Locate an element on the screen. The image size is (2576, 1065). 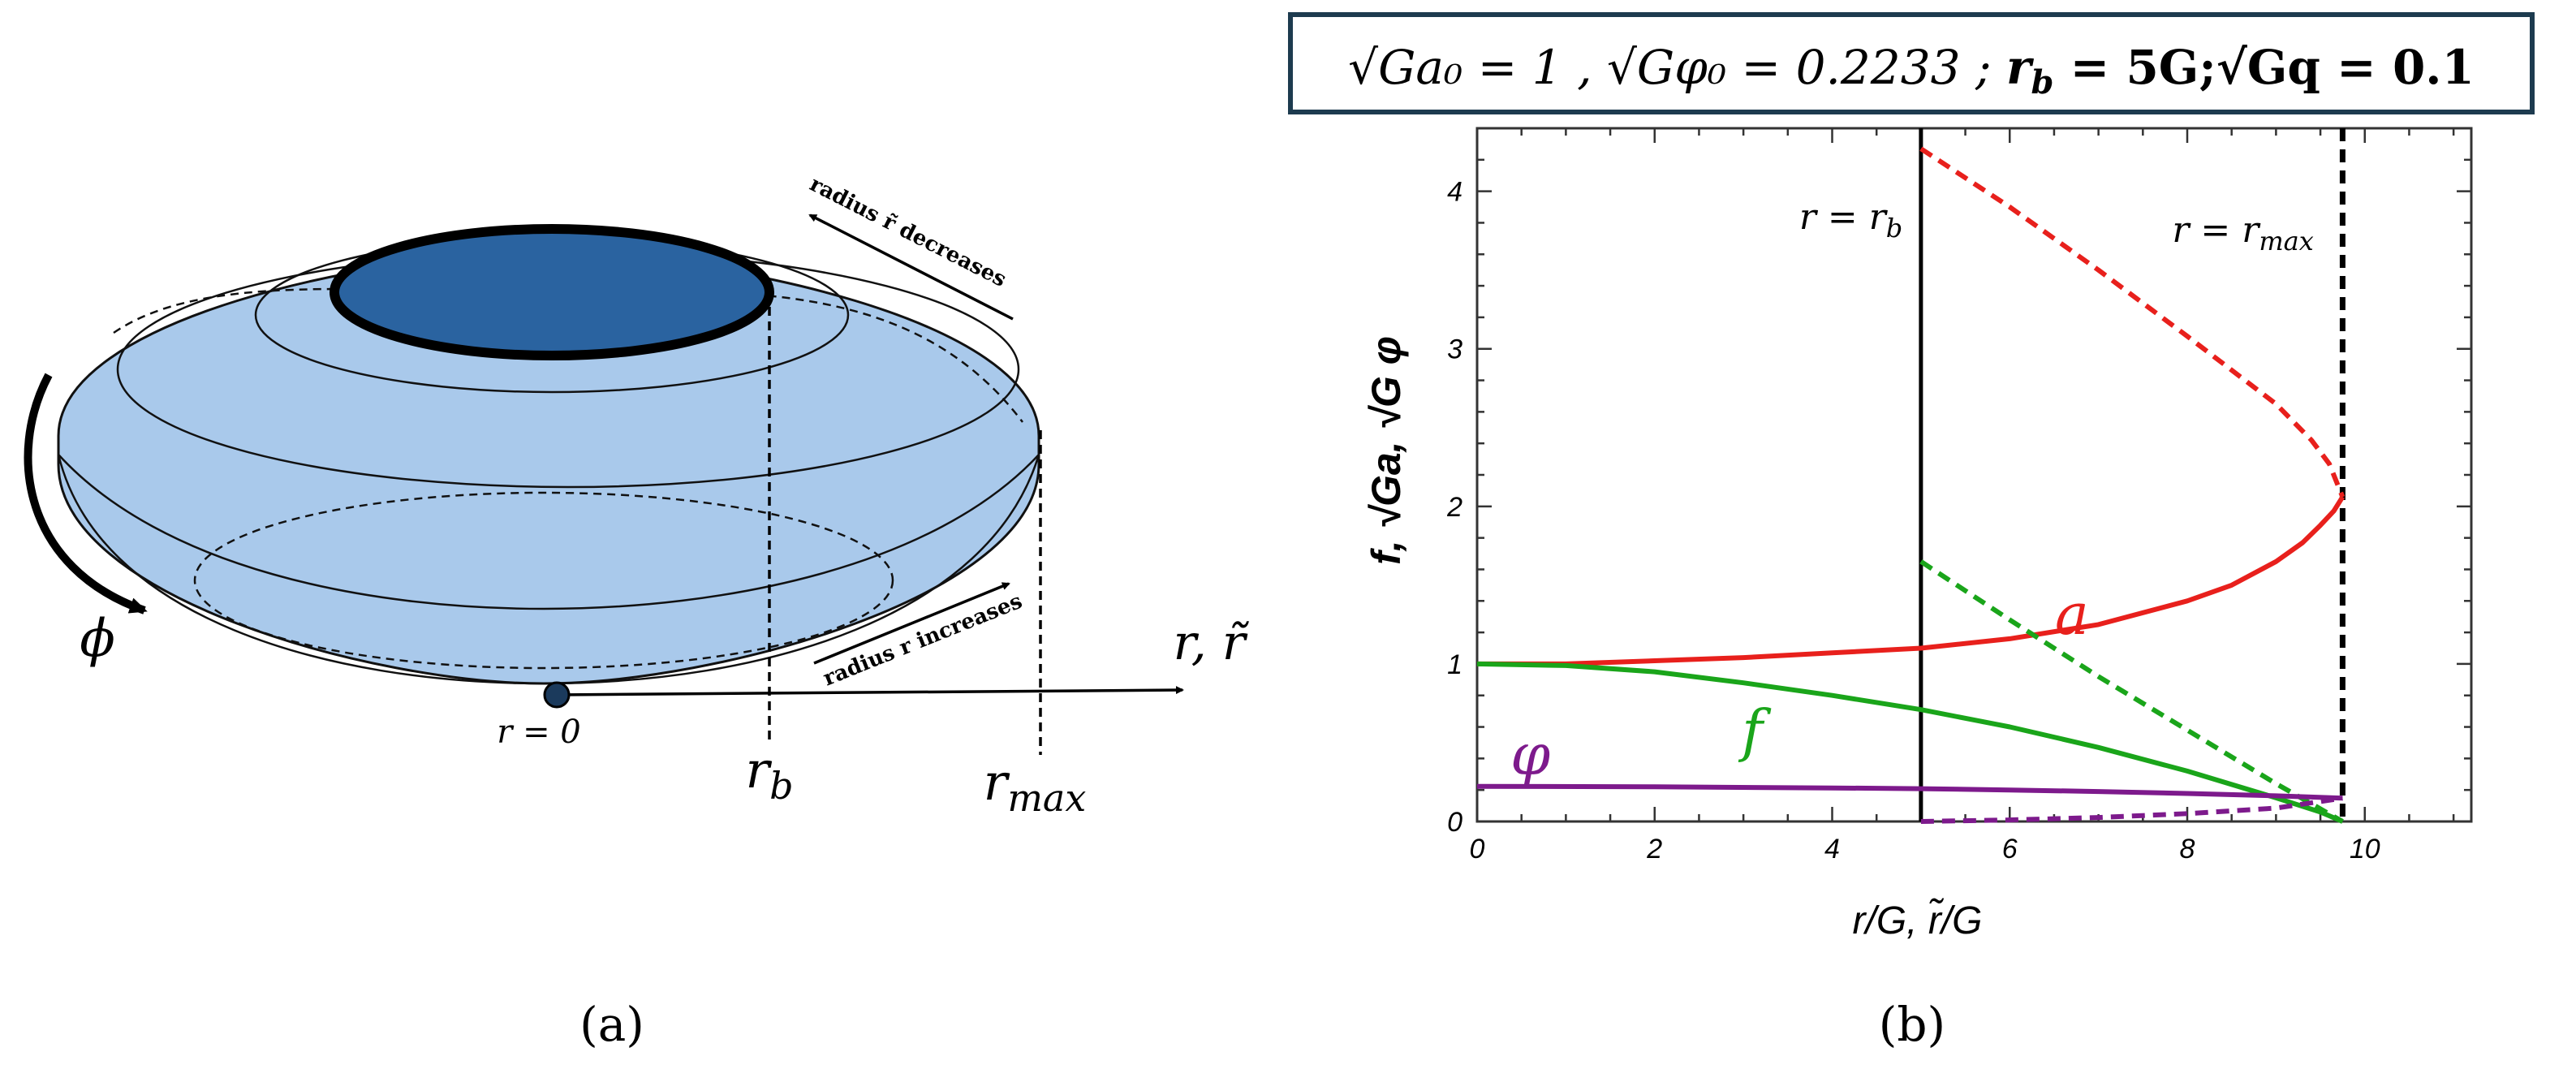
disk-rim-edge is located at coordinates (549, 570).